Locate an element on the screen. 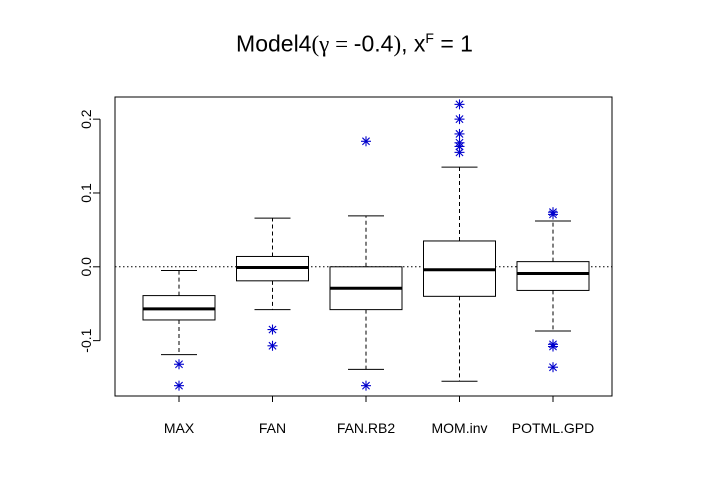  title-separator: , x is located at coordinates (413, 43).